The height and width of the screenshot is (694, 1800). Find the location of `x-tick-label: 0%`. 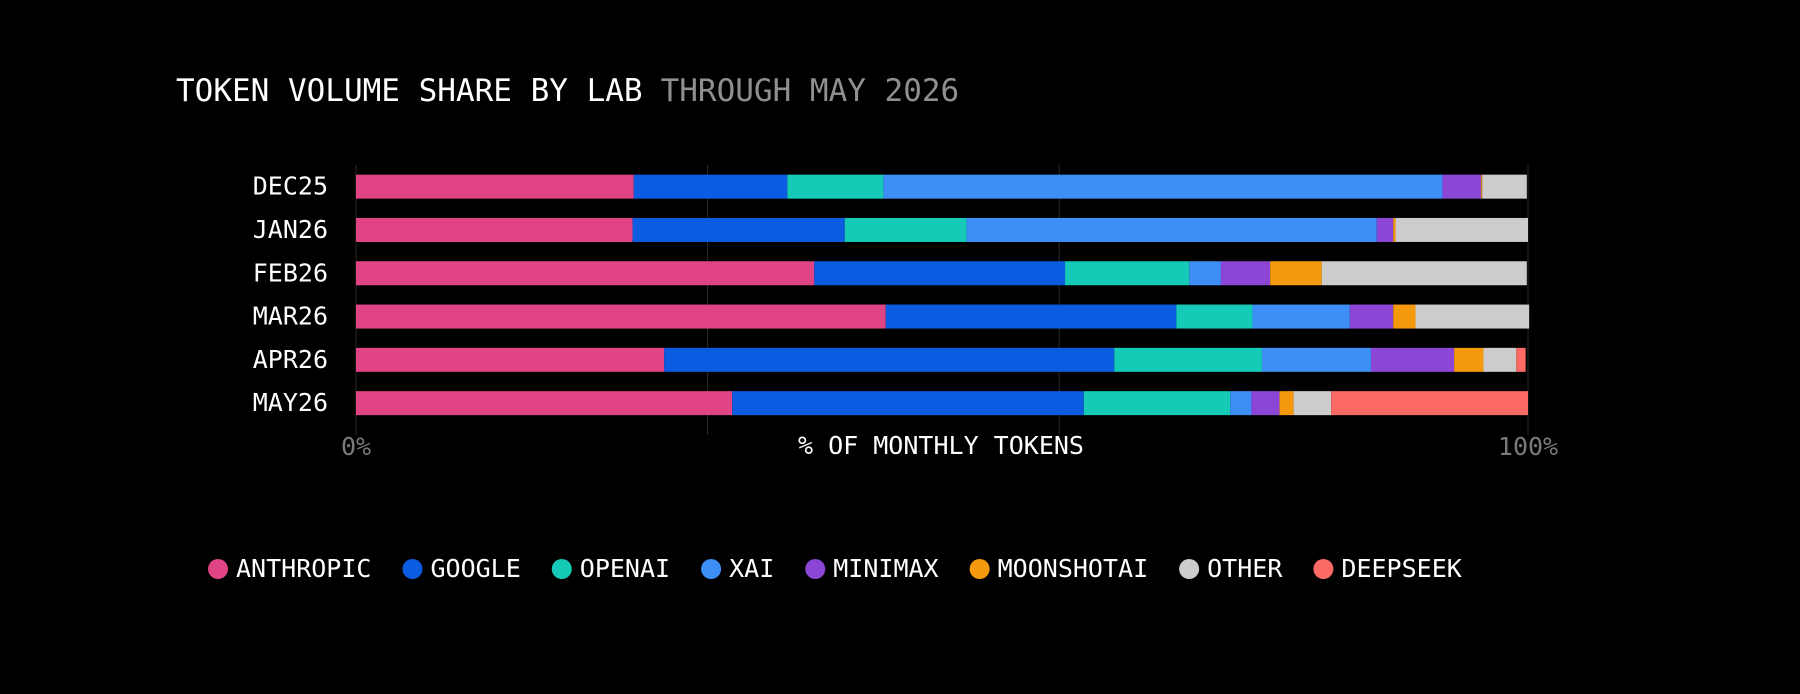

x-tick-label: 0% is located at coordinates (356, 446).